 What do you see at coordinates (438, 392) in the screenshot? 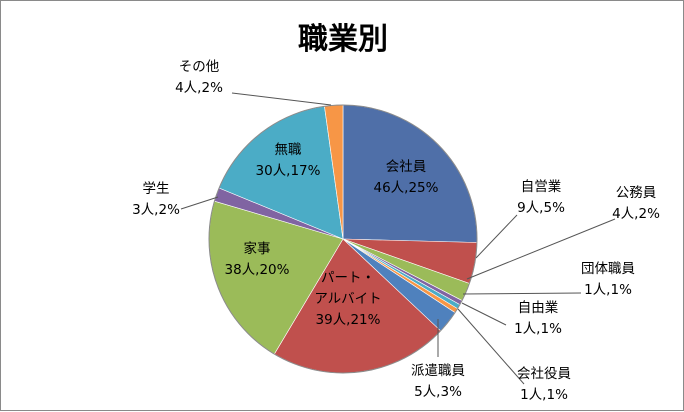
I see `slice-label-6-1: 5人,3%` at bounding box center [438, 392].